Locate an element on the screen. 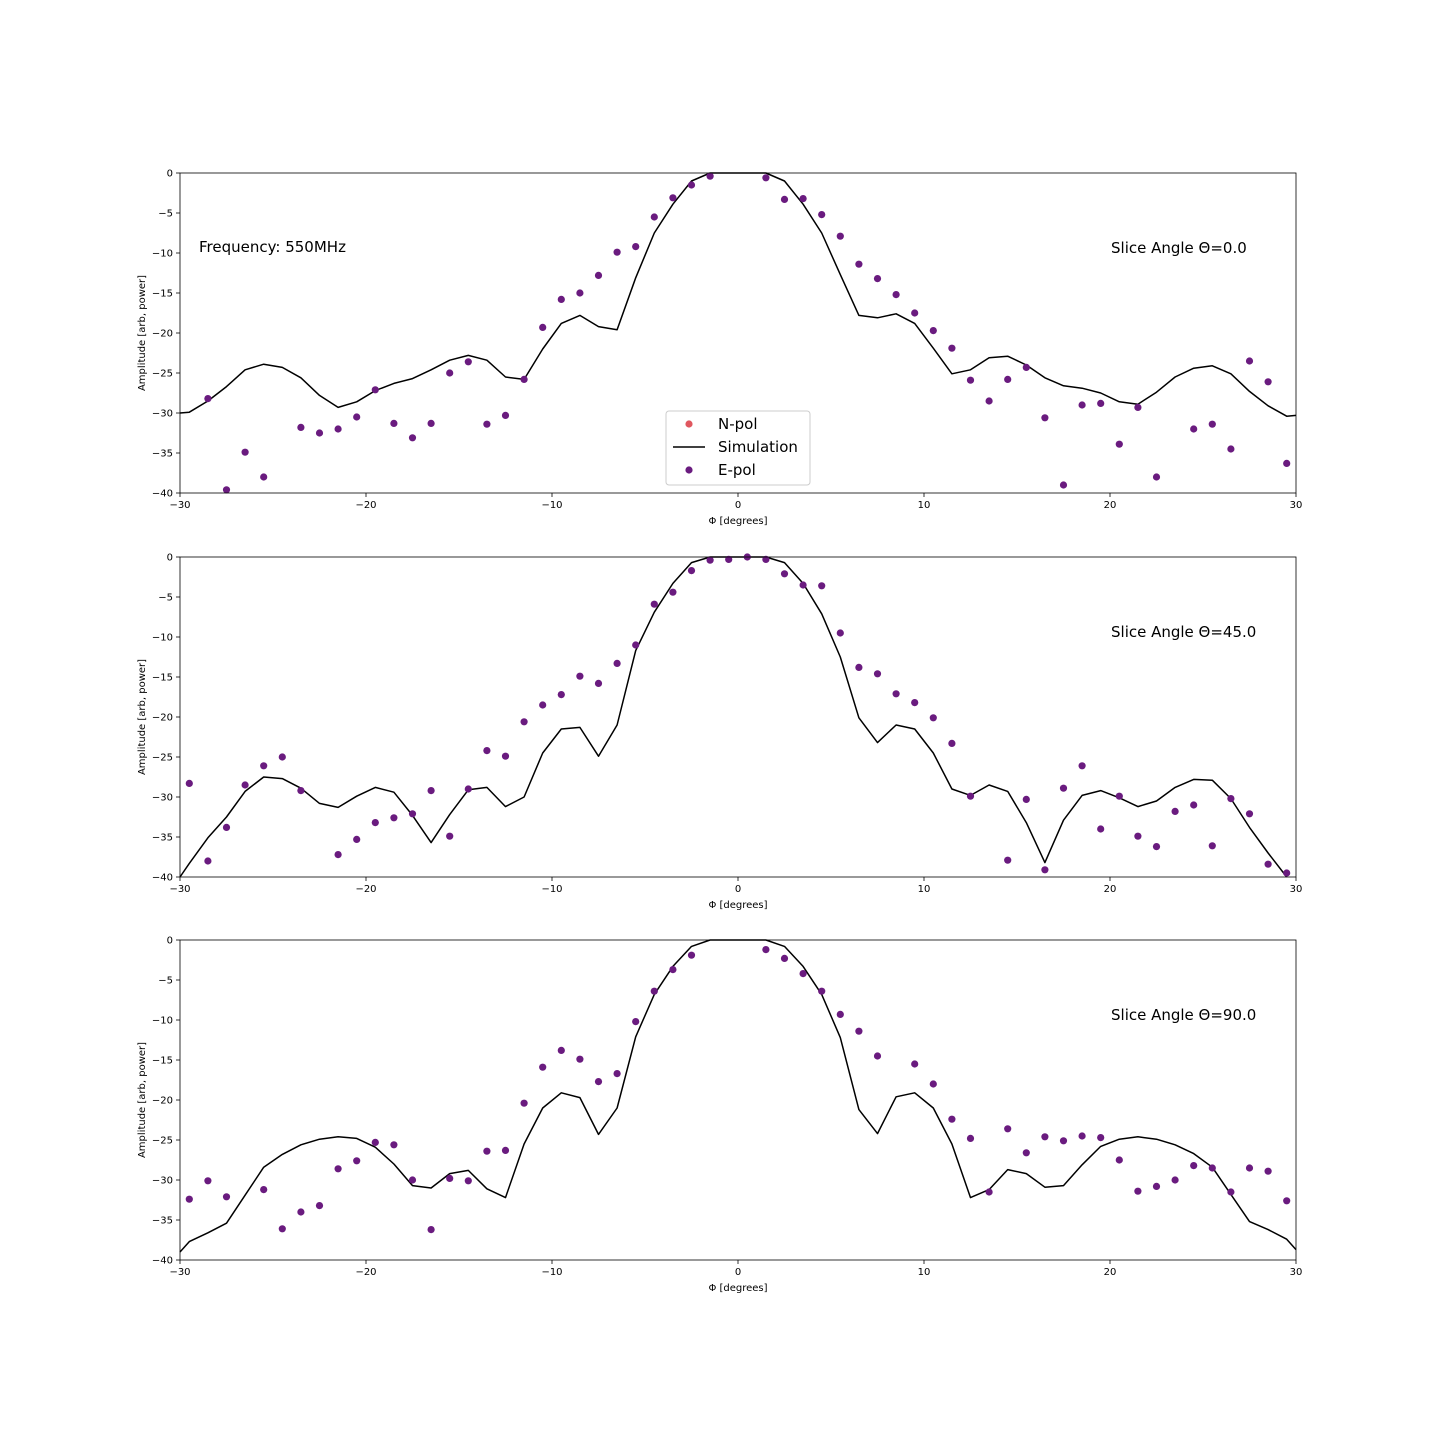 The height and width of the screenshot is (1445, 1440). x-tick-label: −10 is located at coordinates (551, 505).